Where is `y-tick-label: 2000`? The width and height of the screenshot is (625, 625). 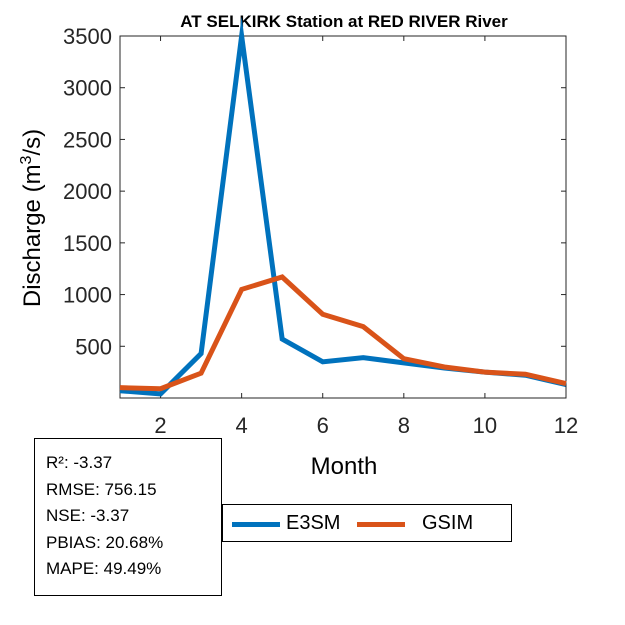
y-tick-label: 2000 is located at coordinates (87, 191).